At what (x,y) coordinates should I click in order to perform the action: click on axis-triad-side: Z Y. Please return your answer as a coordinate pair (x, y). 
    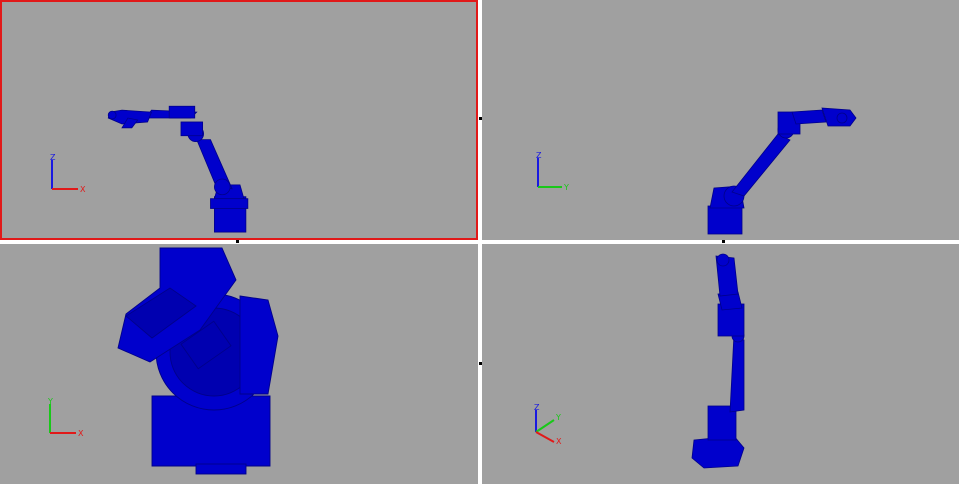
    Looking at the image, I should click on (552, 171).